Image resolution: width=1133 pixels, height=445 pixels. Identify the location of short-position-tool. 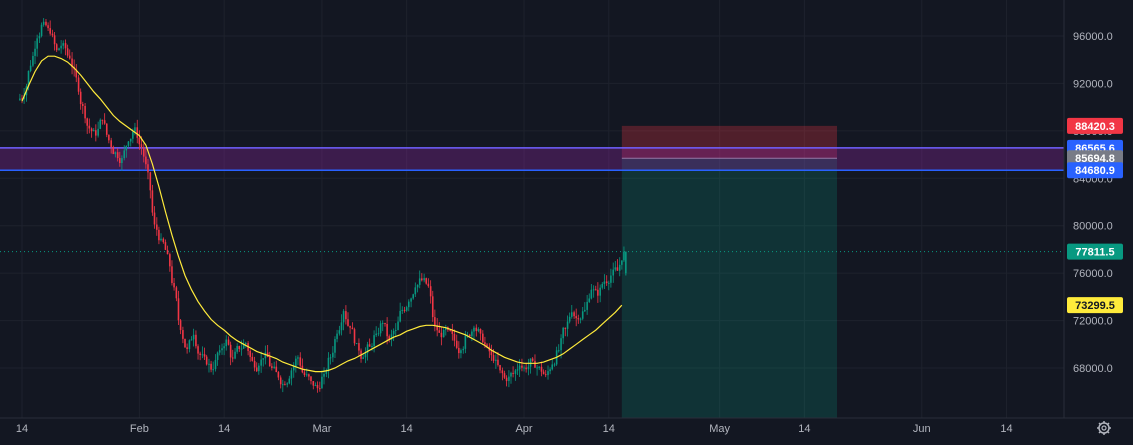
(729, 271).